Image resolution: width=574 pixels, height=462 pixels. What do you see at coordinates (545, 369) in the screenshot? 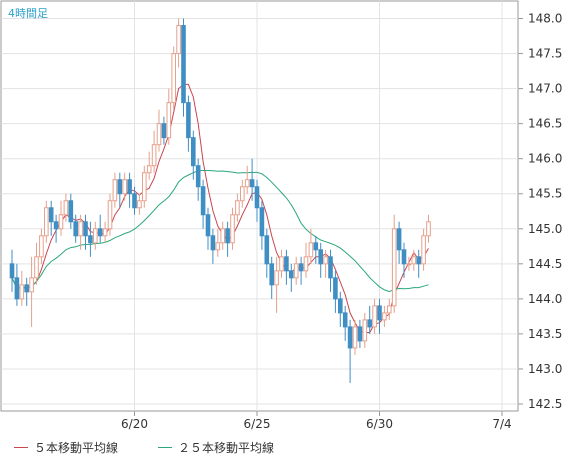
I see `y-tick-label: 143.0` at bounding box center [545, 369].